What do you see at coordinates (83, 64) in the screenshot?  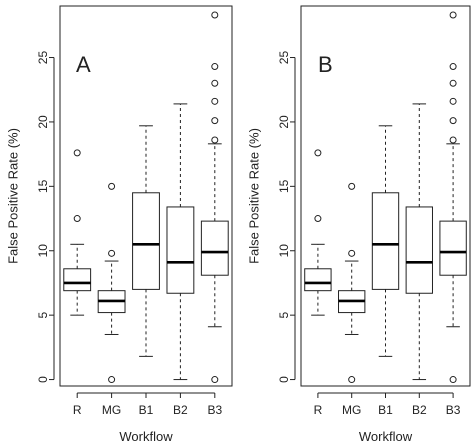 I see `panel-label: A` at bounding box center [83, 64].